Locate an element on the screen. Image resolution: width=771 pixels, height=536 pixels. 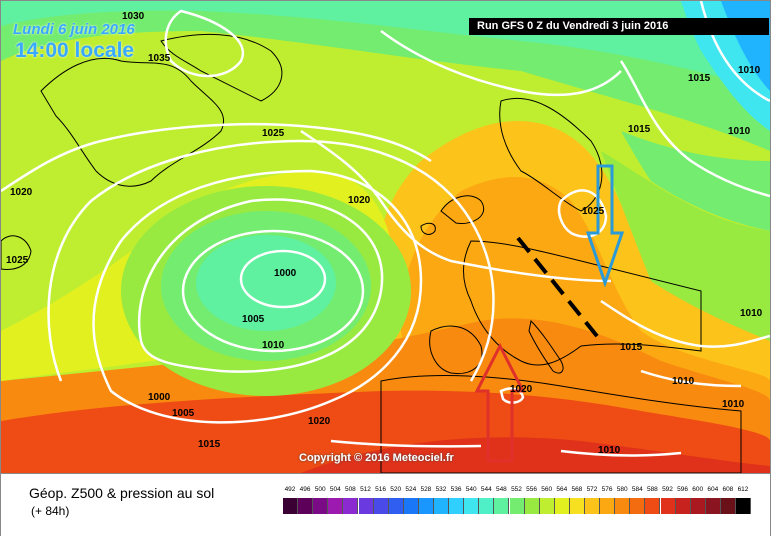
scale-tick-label: 612 is located at coordinates (743, 489).